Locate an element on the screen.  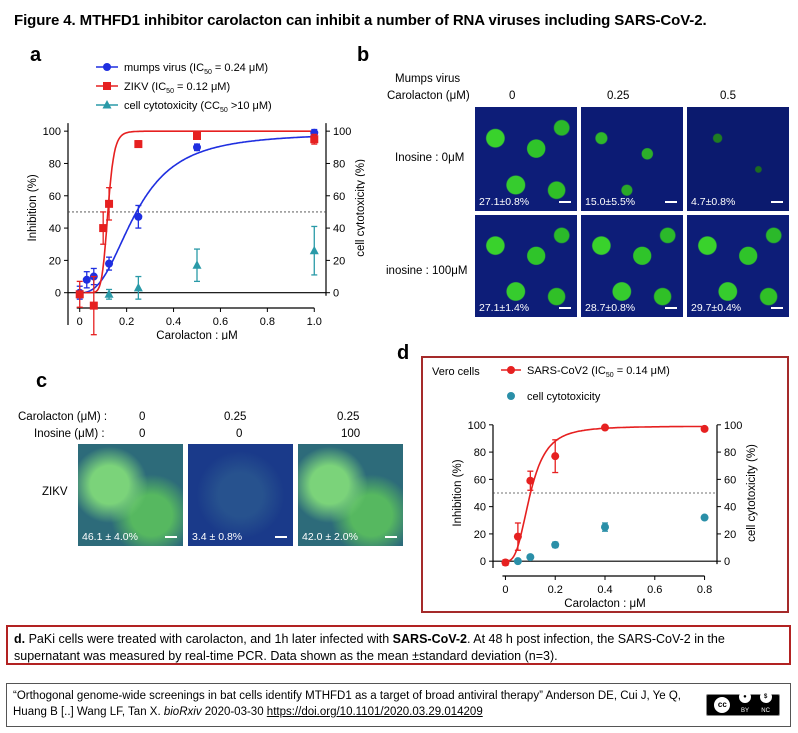
legend-label: cell cytotoxicity is located at coordinates (564, 397).